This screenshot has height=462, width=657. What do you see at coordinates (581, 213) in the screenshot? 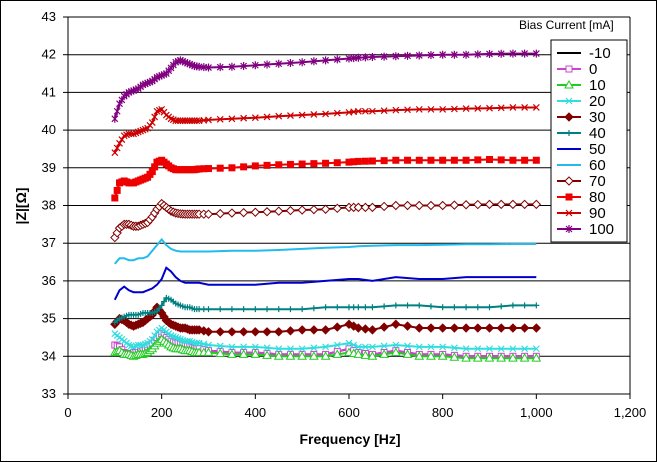
I see `legend-item-90: 90` at bounding box center [581, 213].